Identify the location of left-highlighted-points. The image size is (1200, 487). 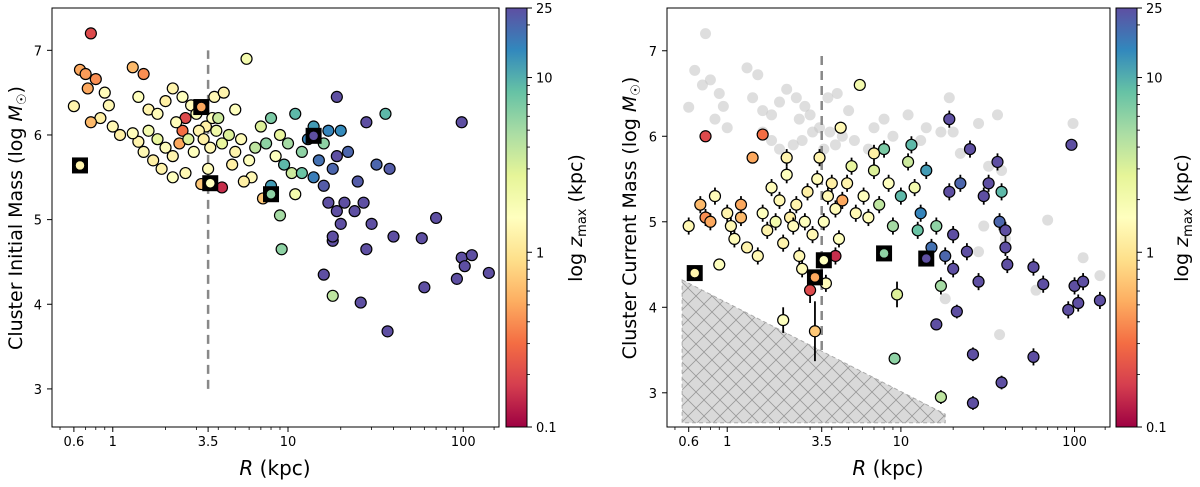
(196, 151).